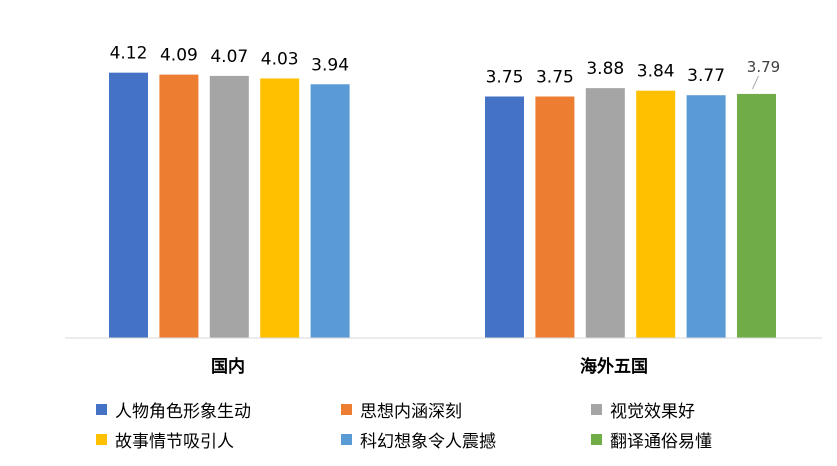  I want to click on legend-item-characters: 人物角色形象生动, so click(218, 410).